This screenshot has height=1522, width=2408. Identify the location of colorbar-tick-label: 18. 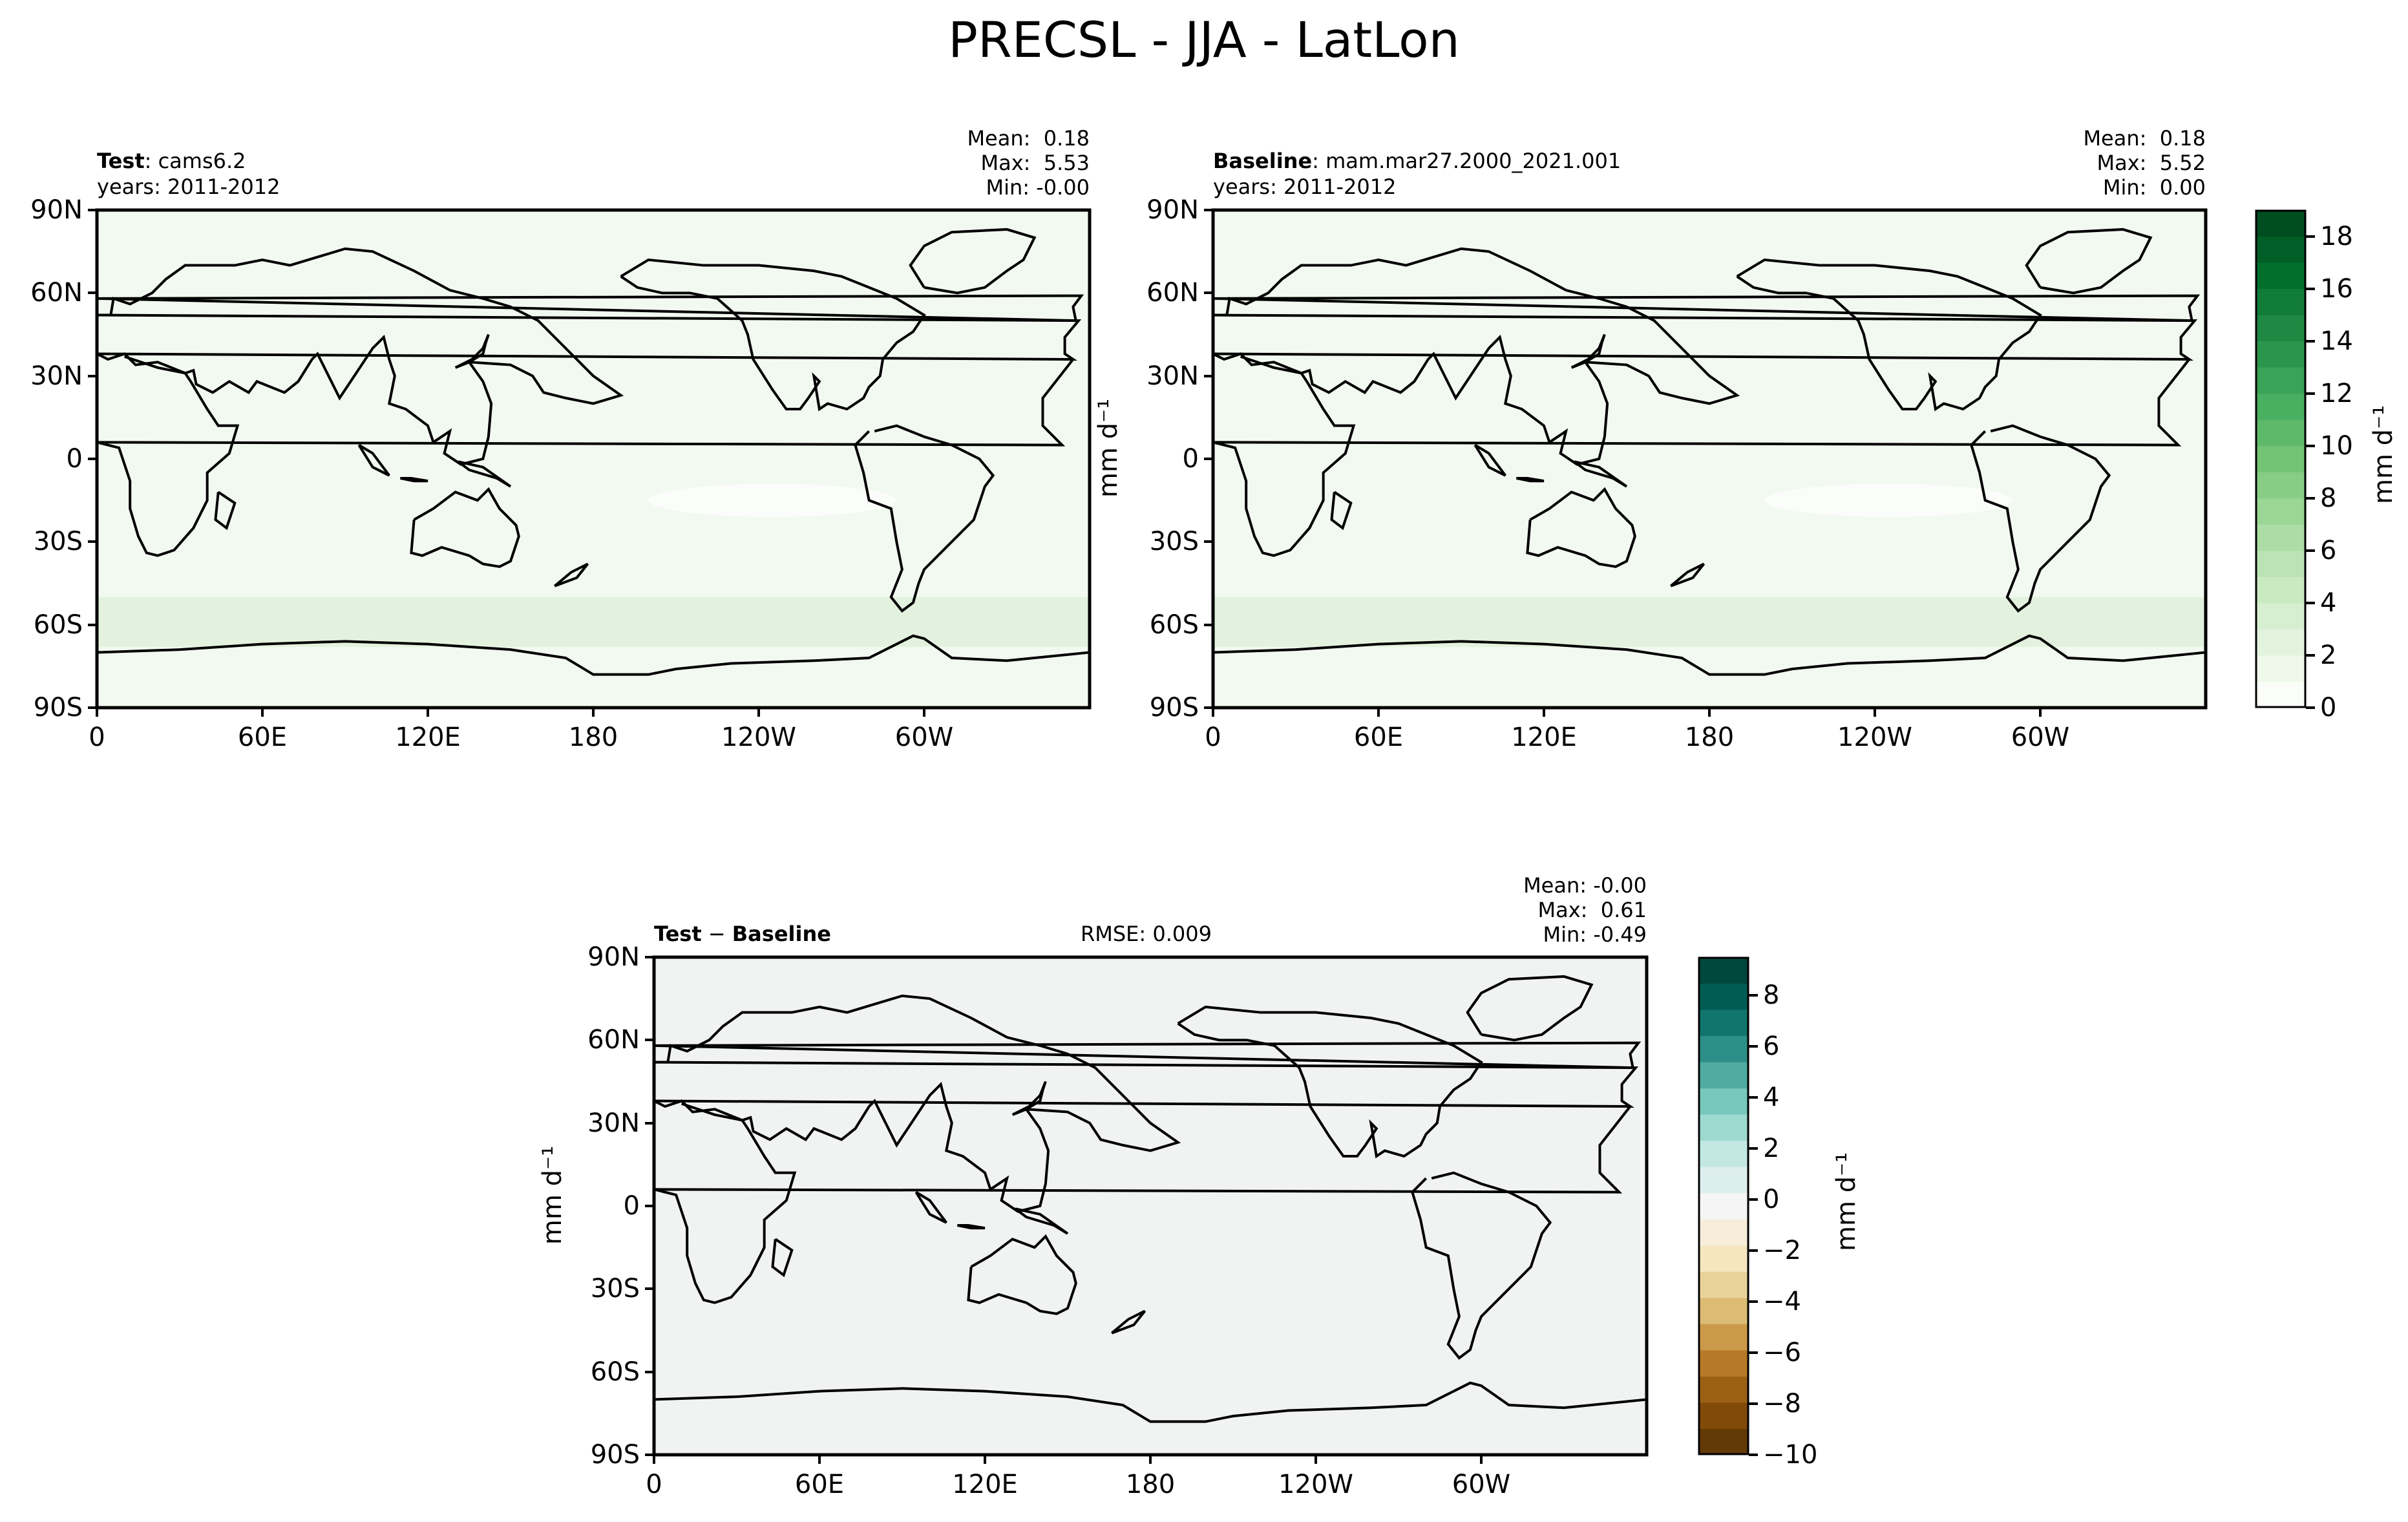
(2336, 236).